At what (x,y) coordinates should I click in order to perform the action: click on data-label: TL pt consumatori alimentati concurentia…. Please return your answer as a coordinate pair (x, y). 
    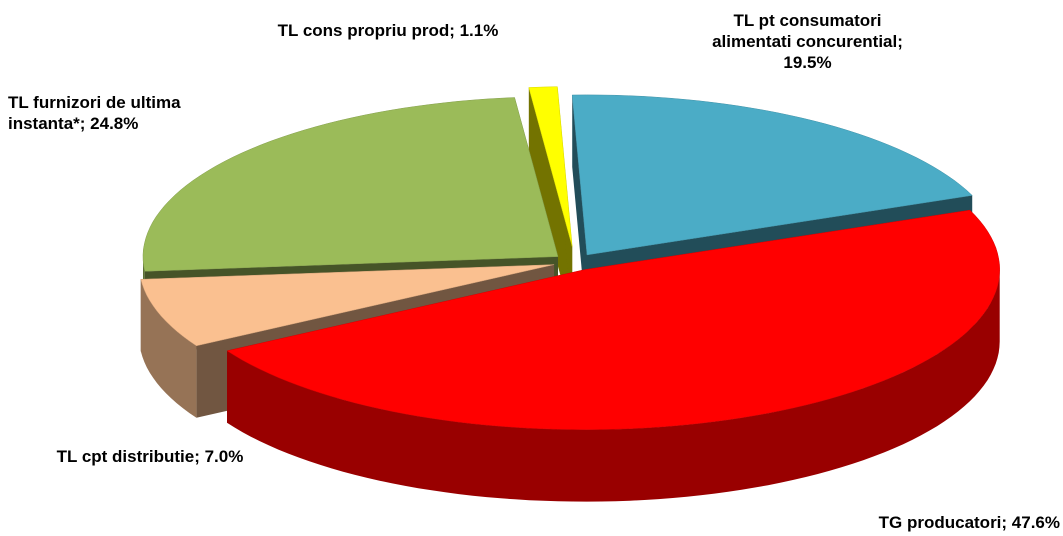
    Looking at the image, I should click on (807, 41).